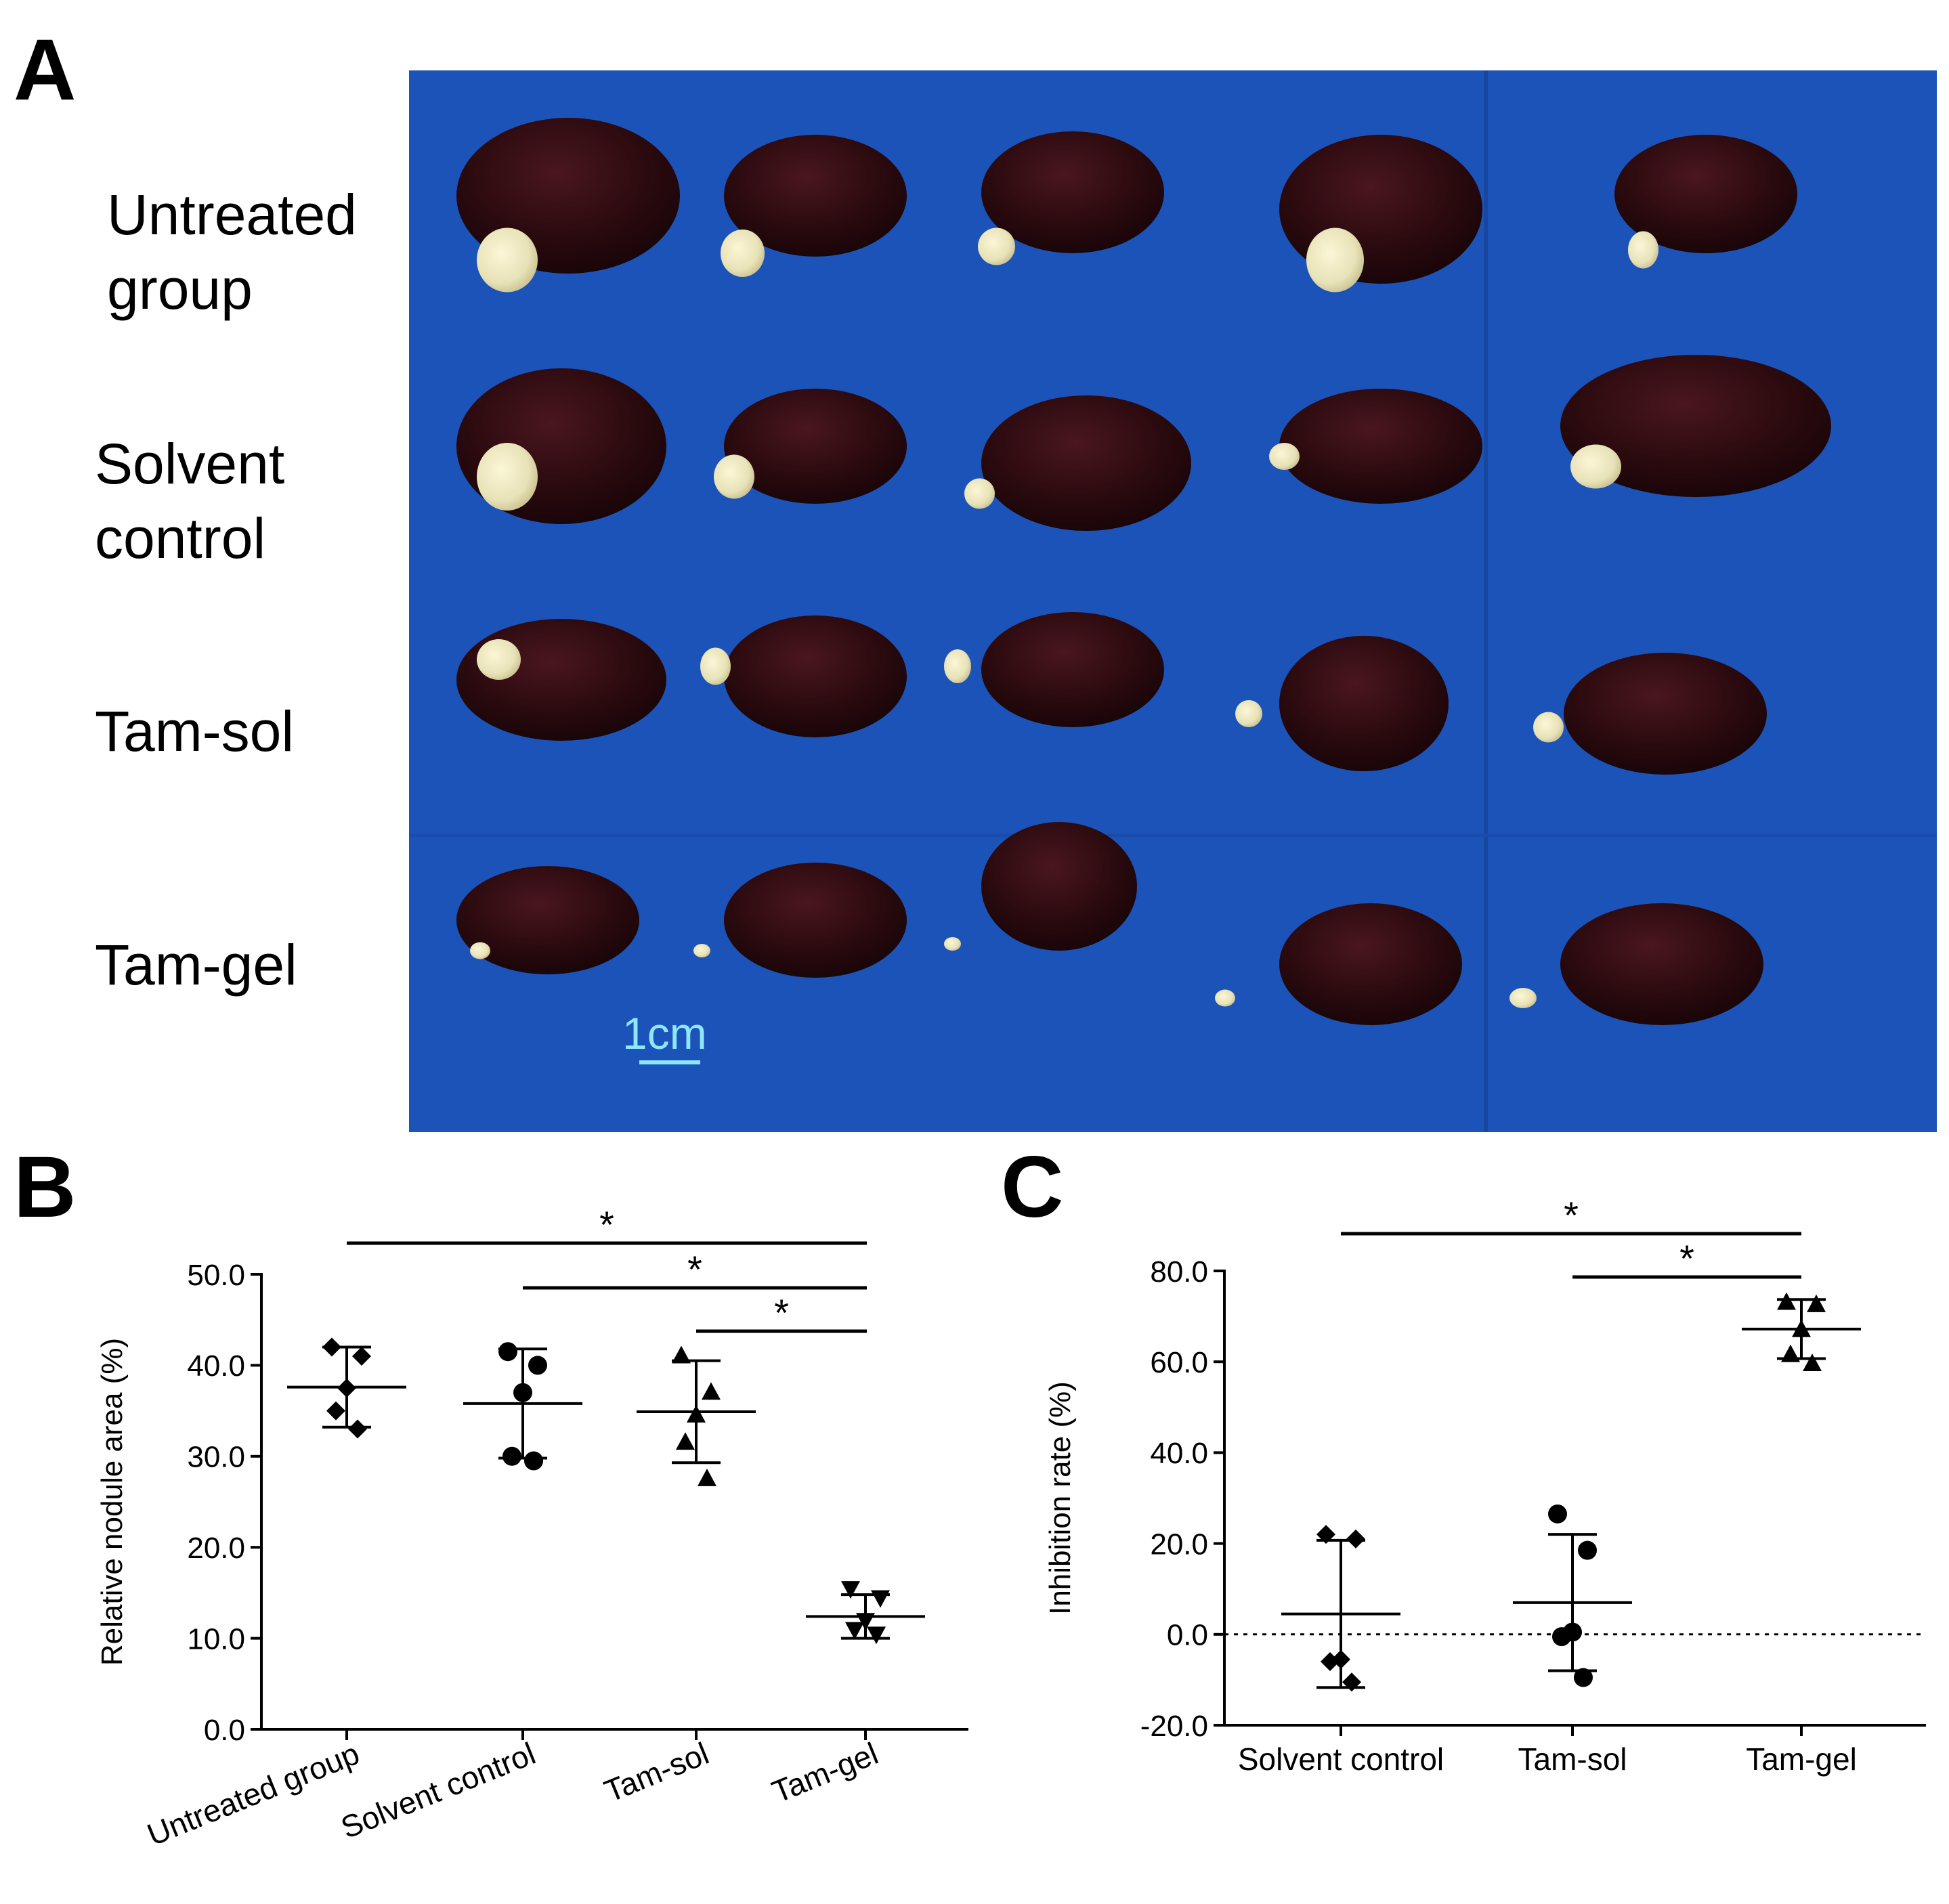 Image resolution: width=1949 pixels, height=1904 pixels. I want to click on scale-bar-label: 1cm, so click(664, 1033).